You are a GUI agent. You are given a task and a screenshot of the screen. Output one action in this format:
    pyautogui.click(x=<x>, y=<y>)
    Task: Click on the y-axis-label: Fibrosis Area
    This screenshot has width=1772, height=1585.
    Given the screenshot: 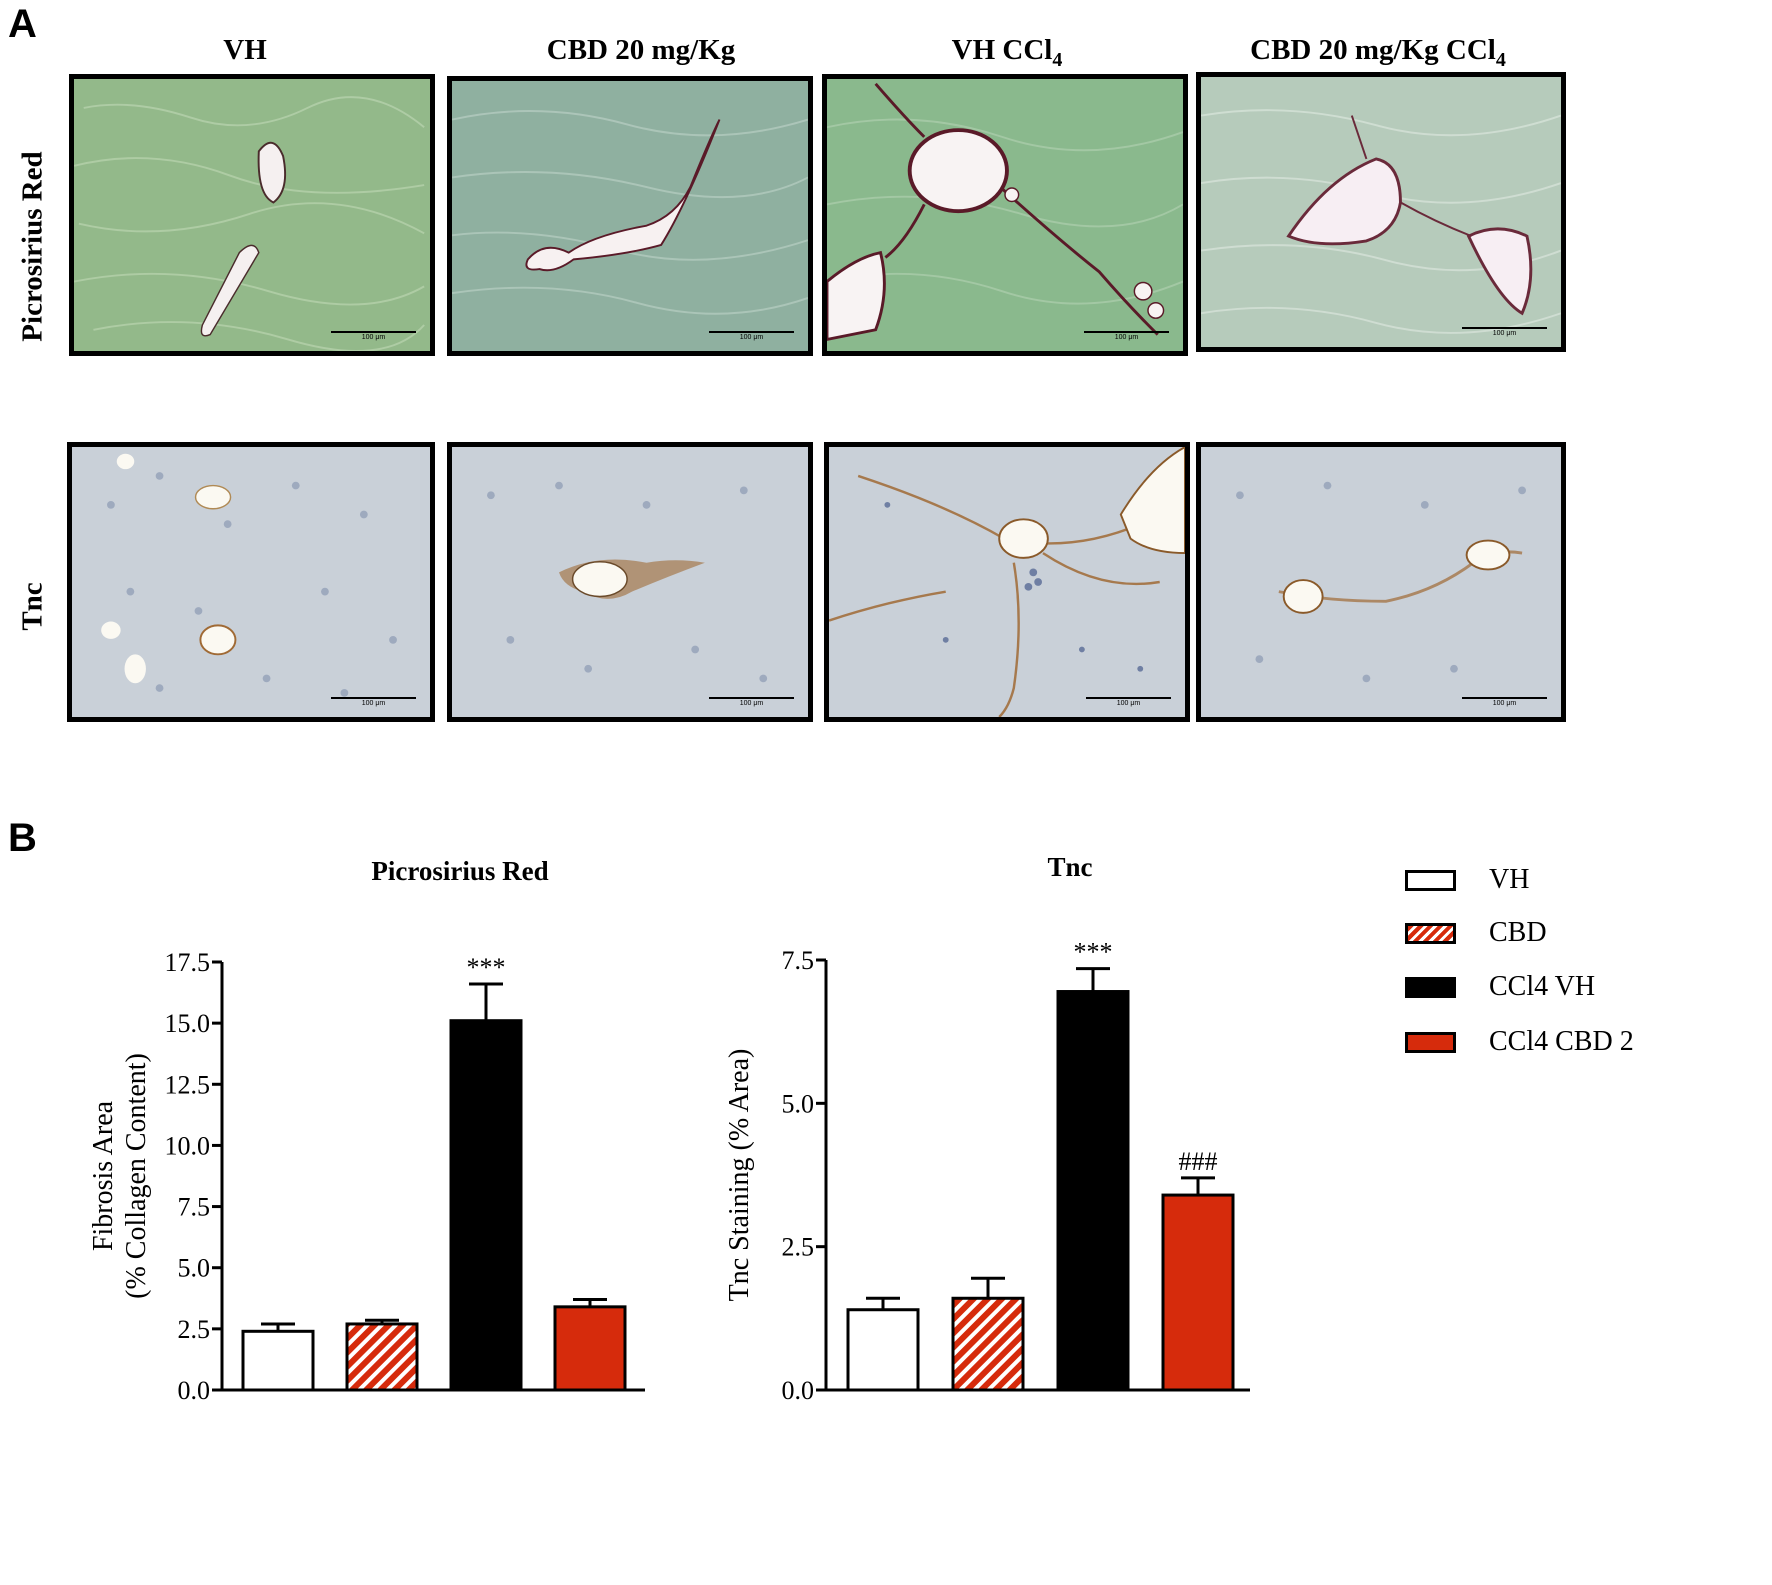 What is the action you would take?
    pyautogui.click(x=103, y=1175)
    